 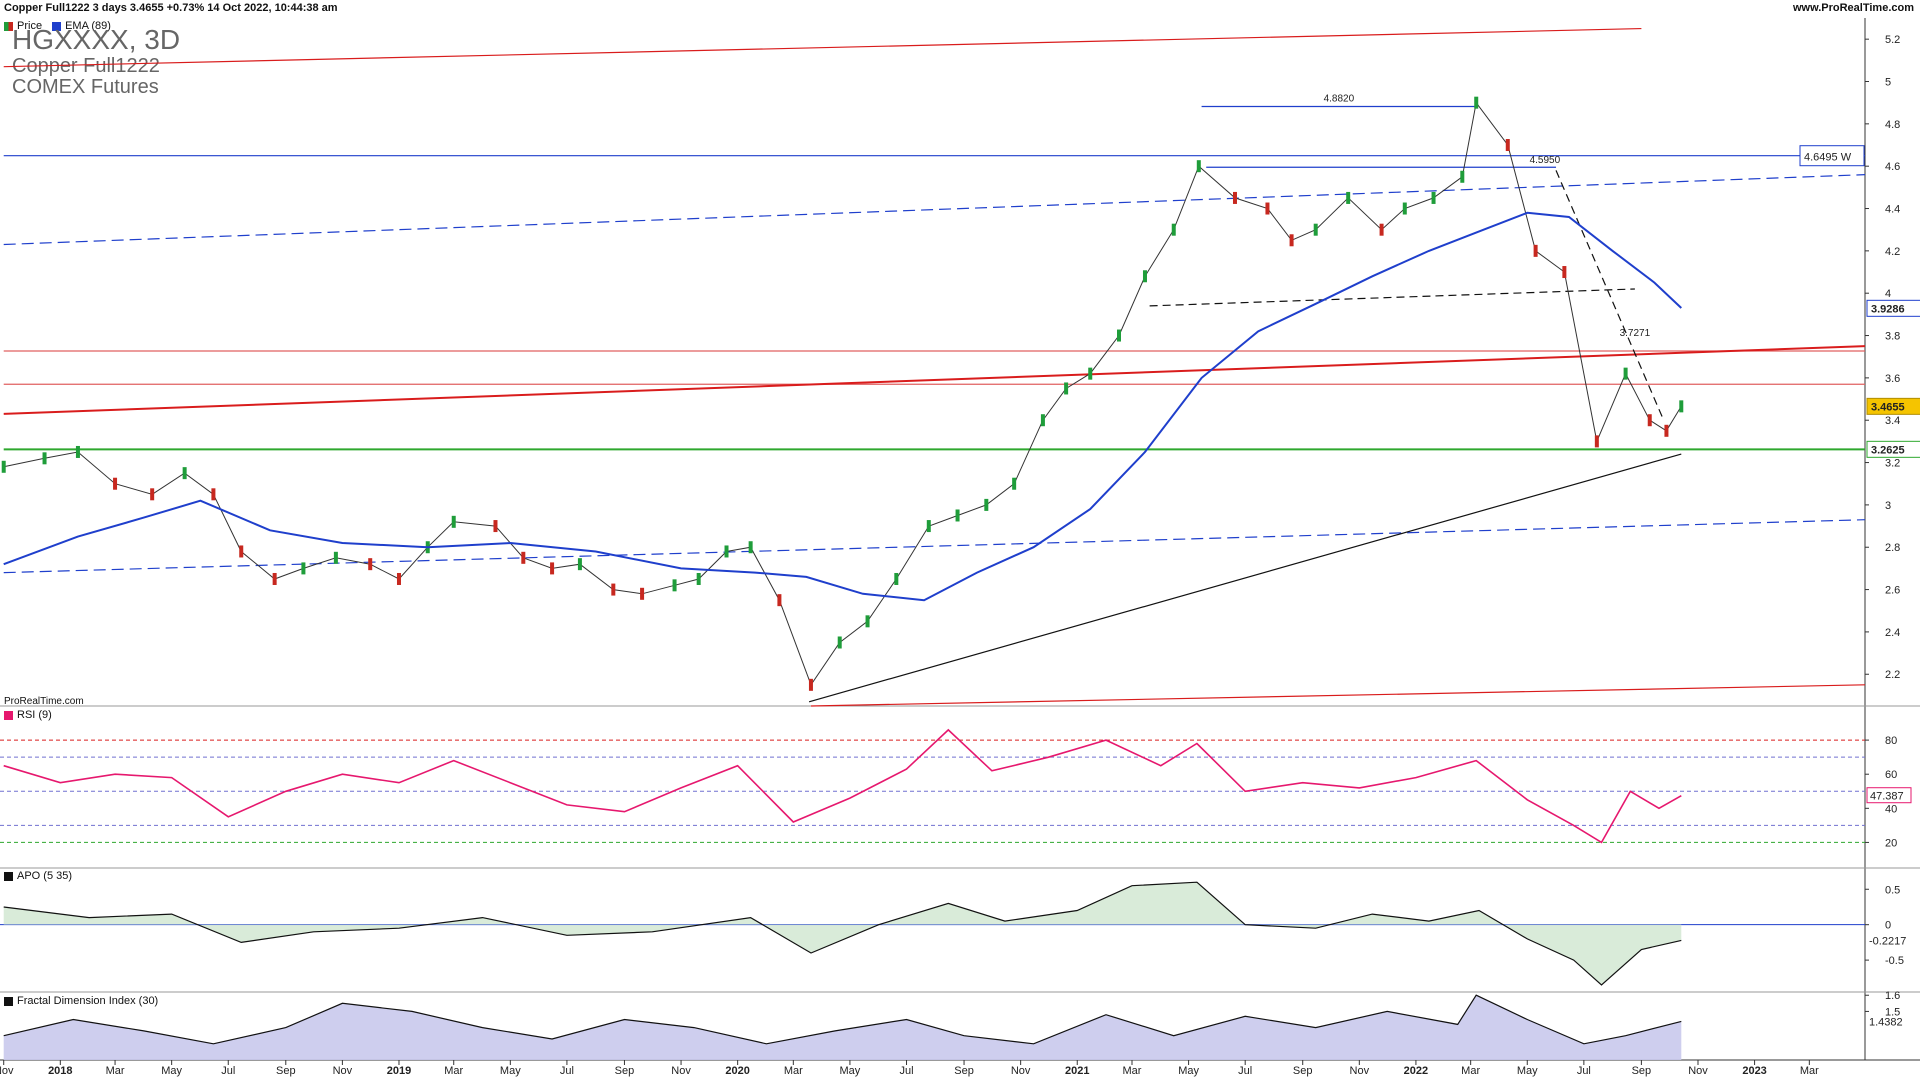 What do you see at coordinates (1892, 125) in the screenshot?
I see `price-y-tick-label: 4.8` at bounding box center [1892, 125].